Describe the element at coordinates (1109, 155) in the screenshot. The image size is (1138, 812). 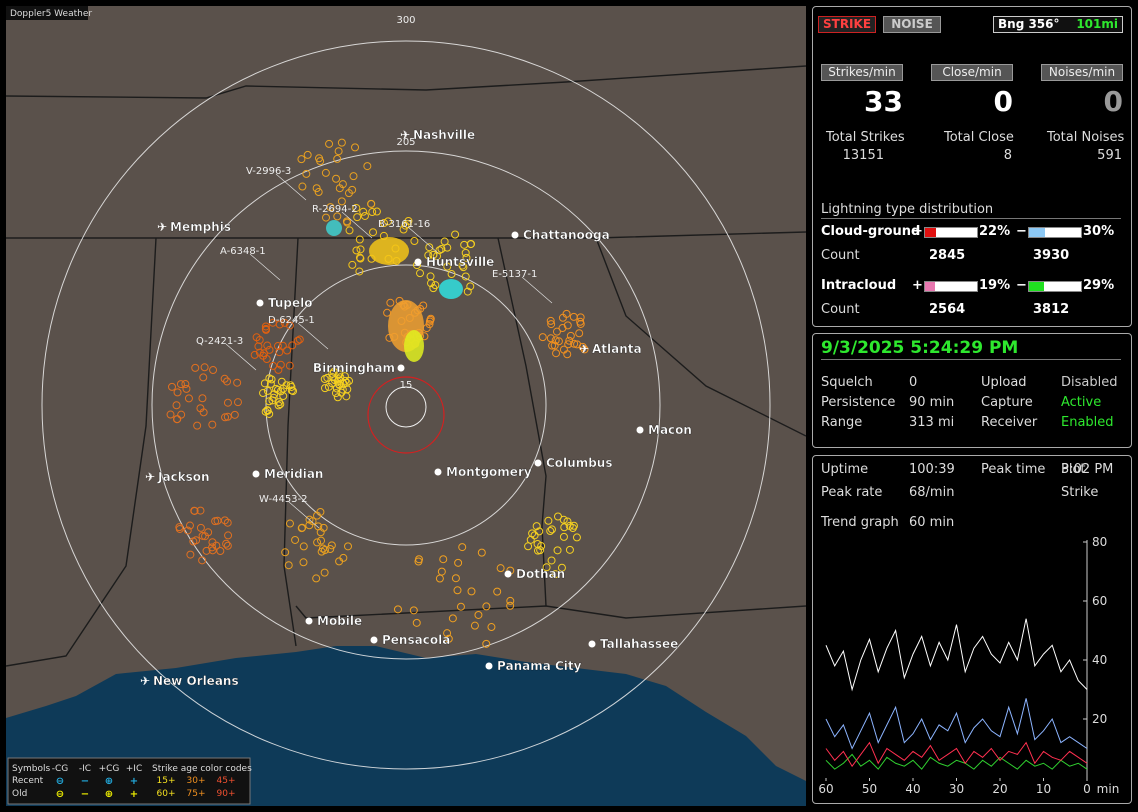
I see `total-value: 591` at that location.